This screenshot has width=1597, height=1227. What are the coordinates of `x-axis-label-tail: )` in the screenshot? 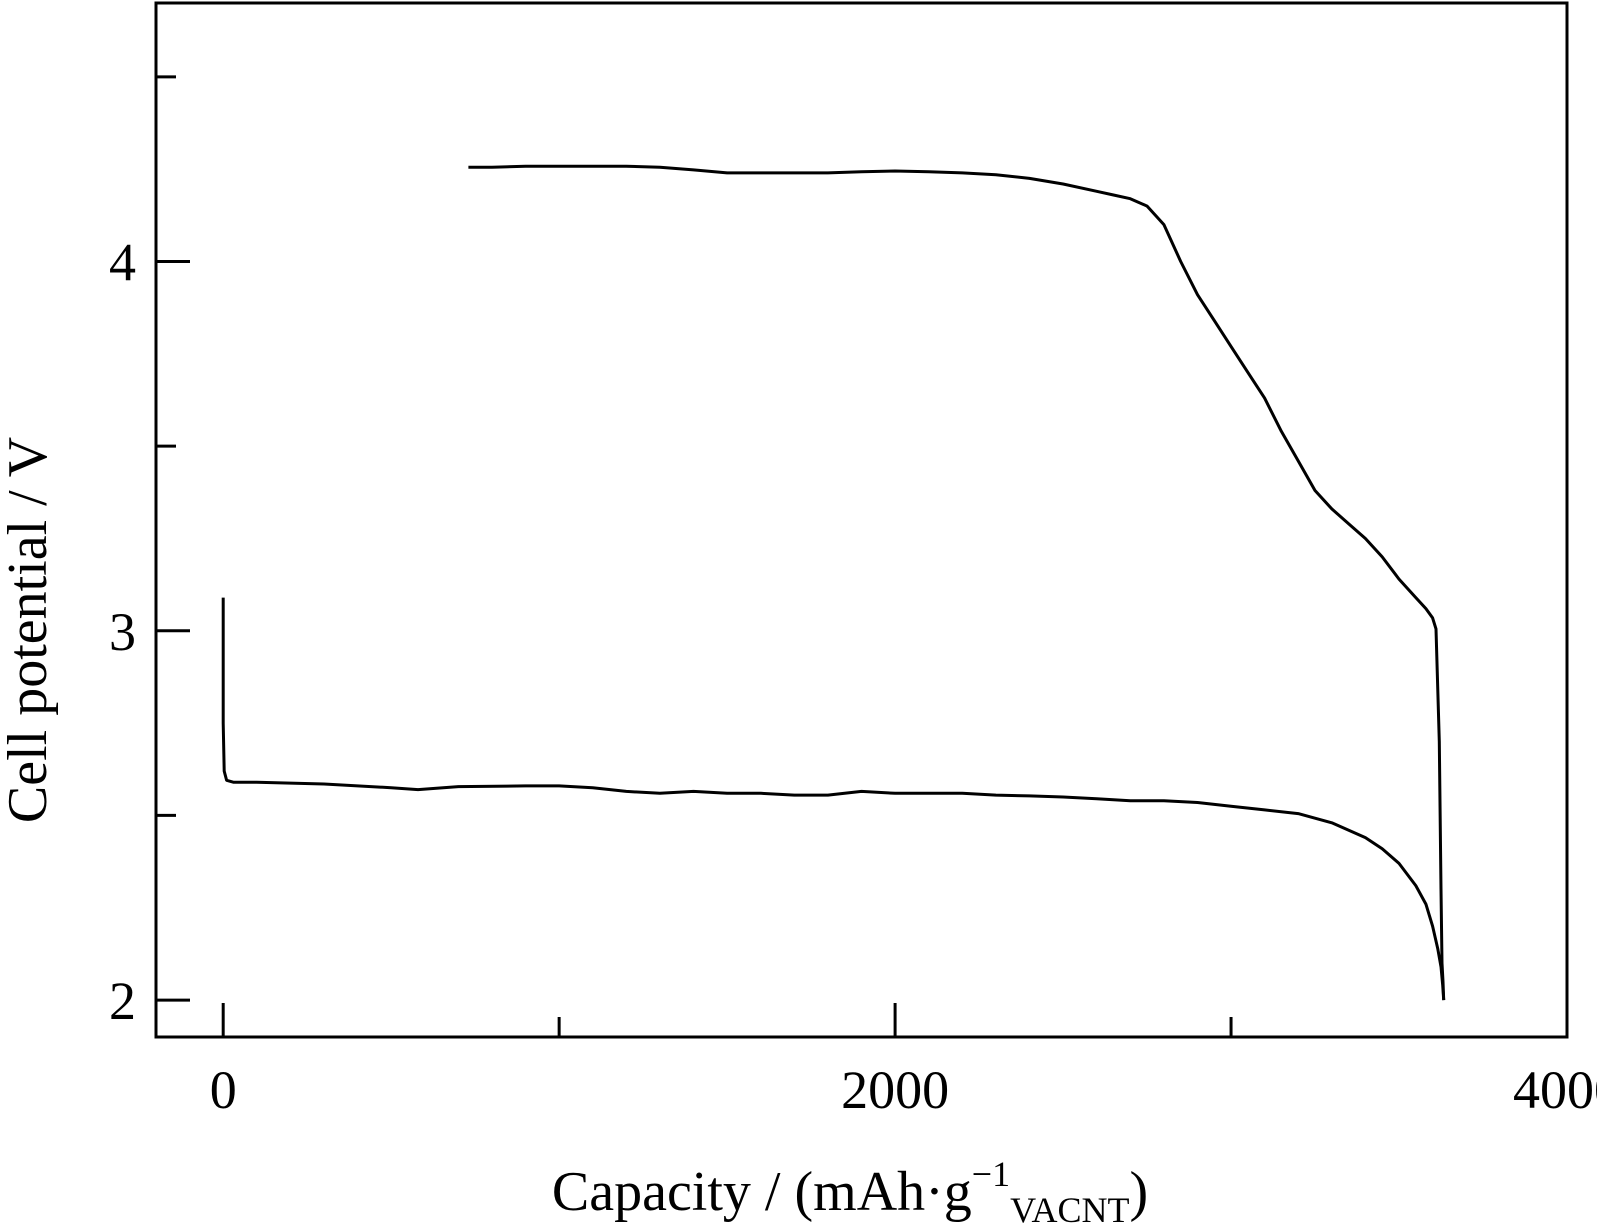 It's located at (1138, 1192).